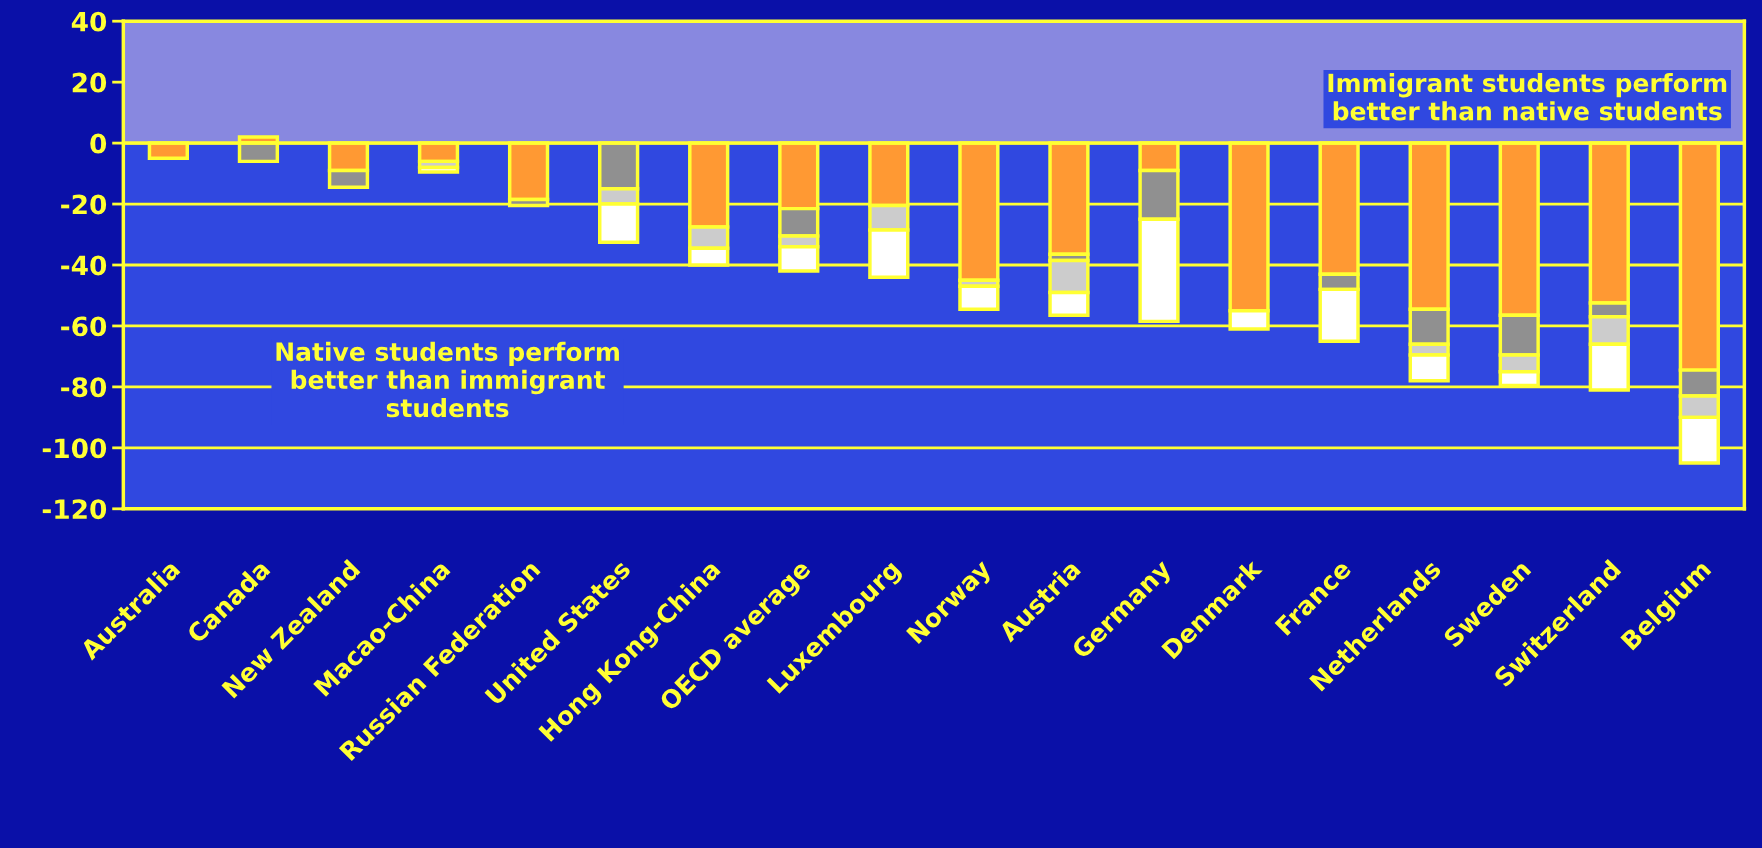 The image size is (1762, 848). What do you see at coordinates (89, 82) in the screenshot?
I see `y-tick-label: 20` at bounding box center [89, 82].